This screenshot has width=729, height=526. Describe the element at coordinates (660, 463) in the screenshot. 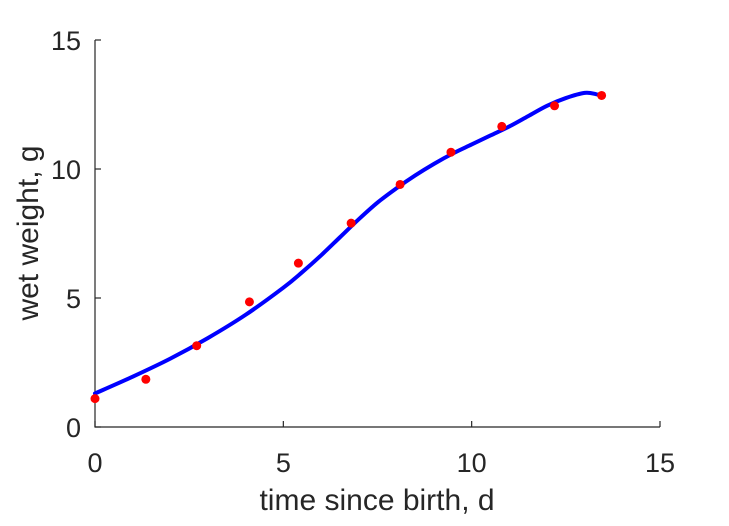

I see `x-tick-label: 15` at that location.